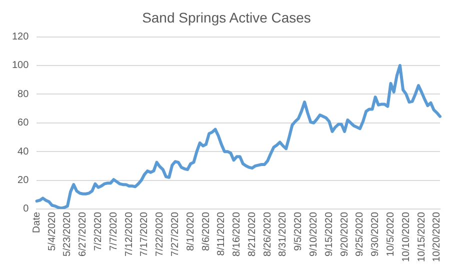  Describe the element at coordinates (175, 234) in the screenshot. I see `x-tick-label: 7/27/2020` at that location.